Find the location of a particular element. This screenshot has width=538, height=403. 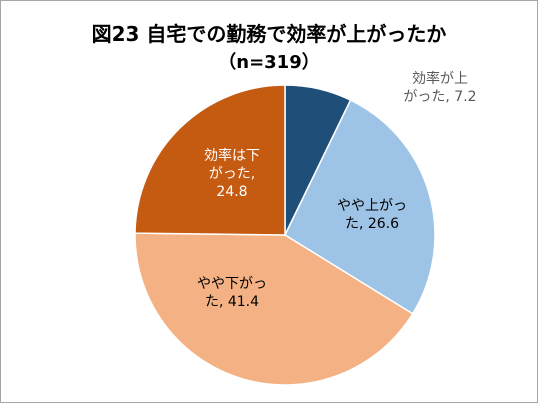

chart-title: 図23 自宅での勤務で効率が上がったか is located at coordinates (269, 34).